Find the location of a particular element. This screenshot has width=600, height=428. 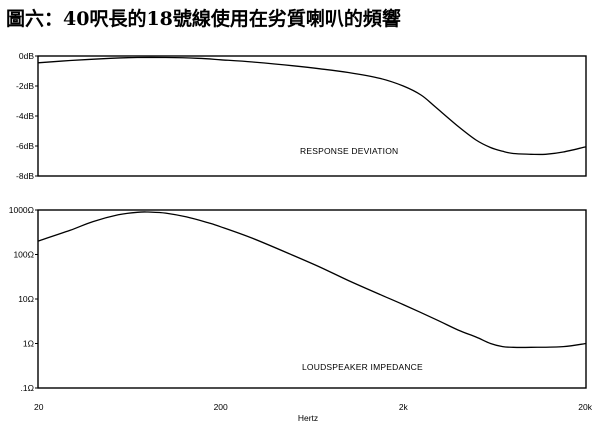

y-tick-label: 1000Ω is located at coordinates (21, 210).